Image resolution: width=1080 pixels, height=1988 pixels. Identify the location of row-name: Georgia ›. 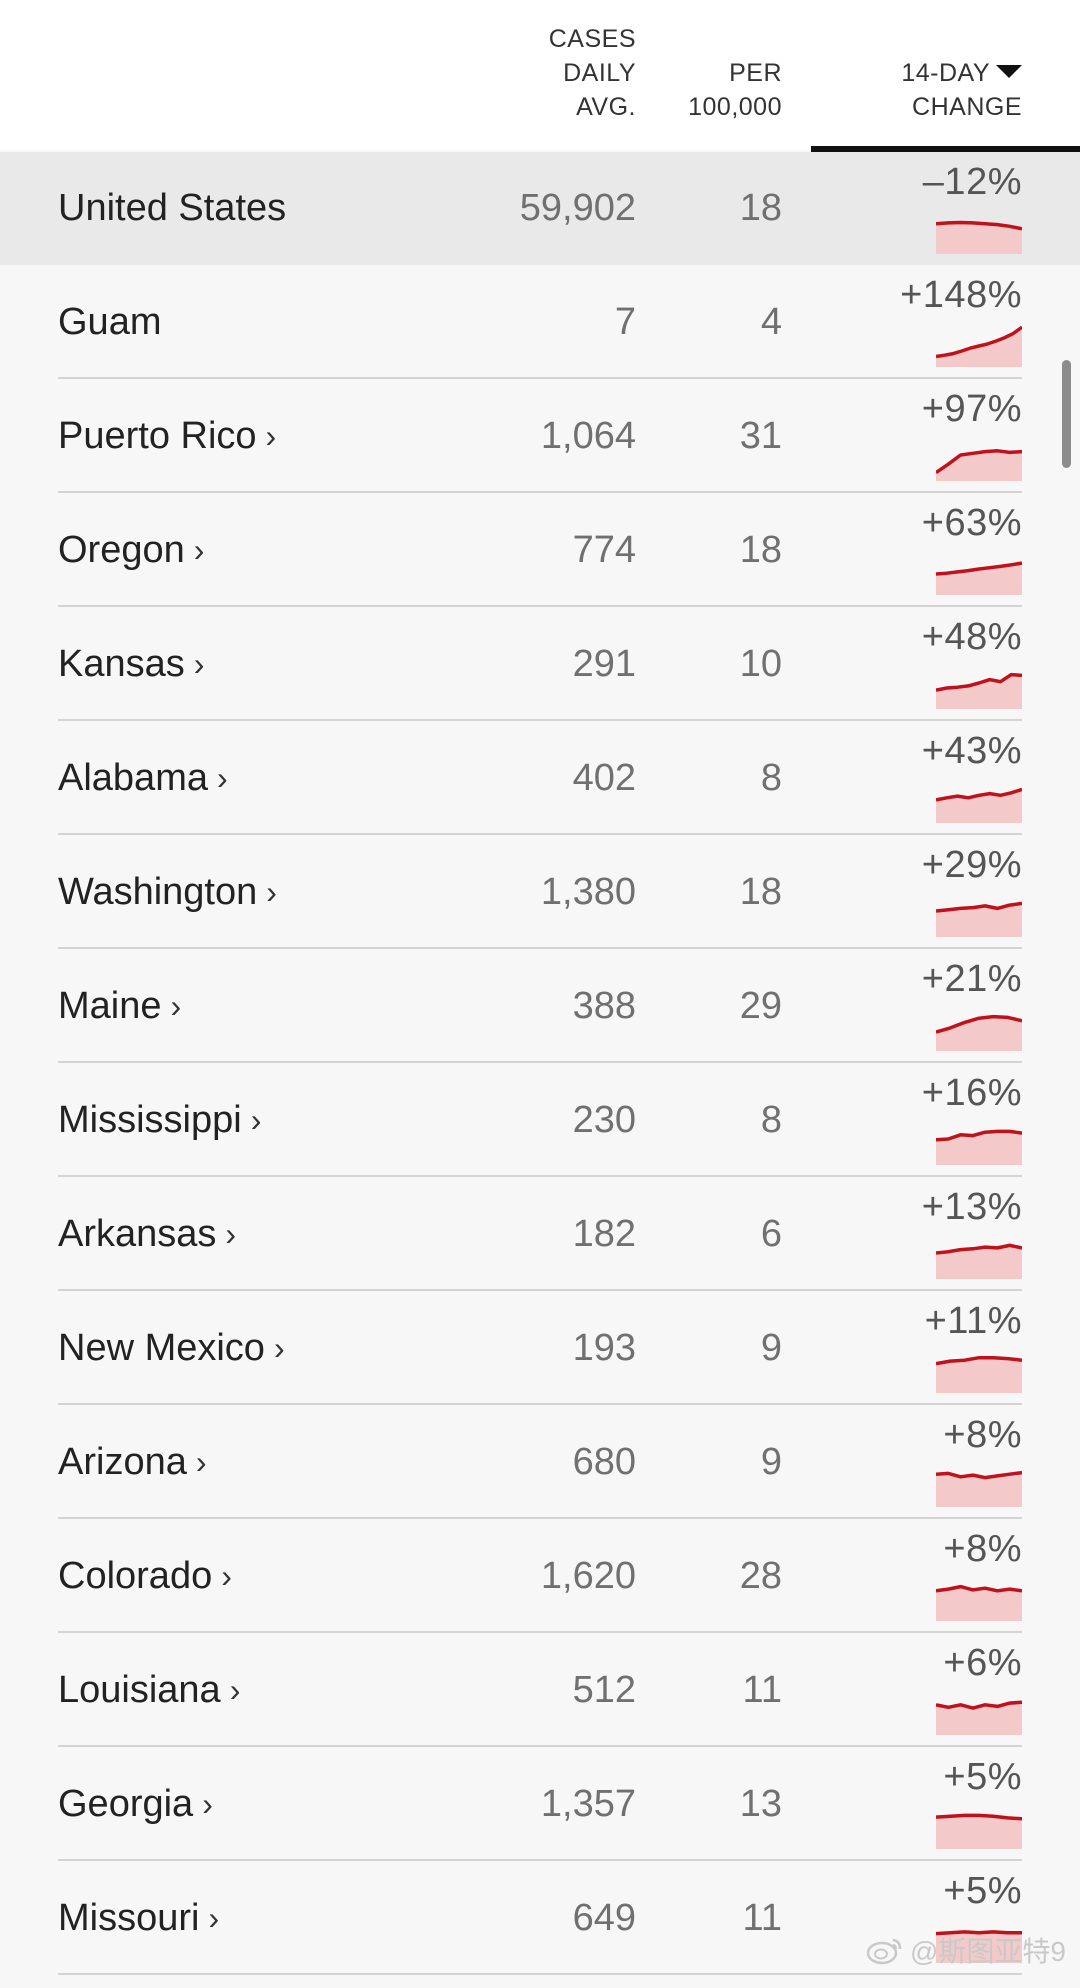
(135, 1804).